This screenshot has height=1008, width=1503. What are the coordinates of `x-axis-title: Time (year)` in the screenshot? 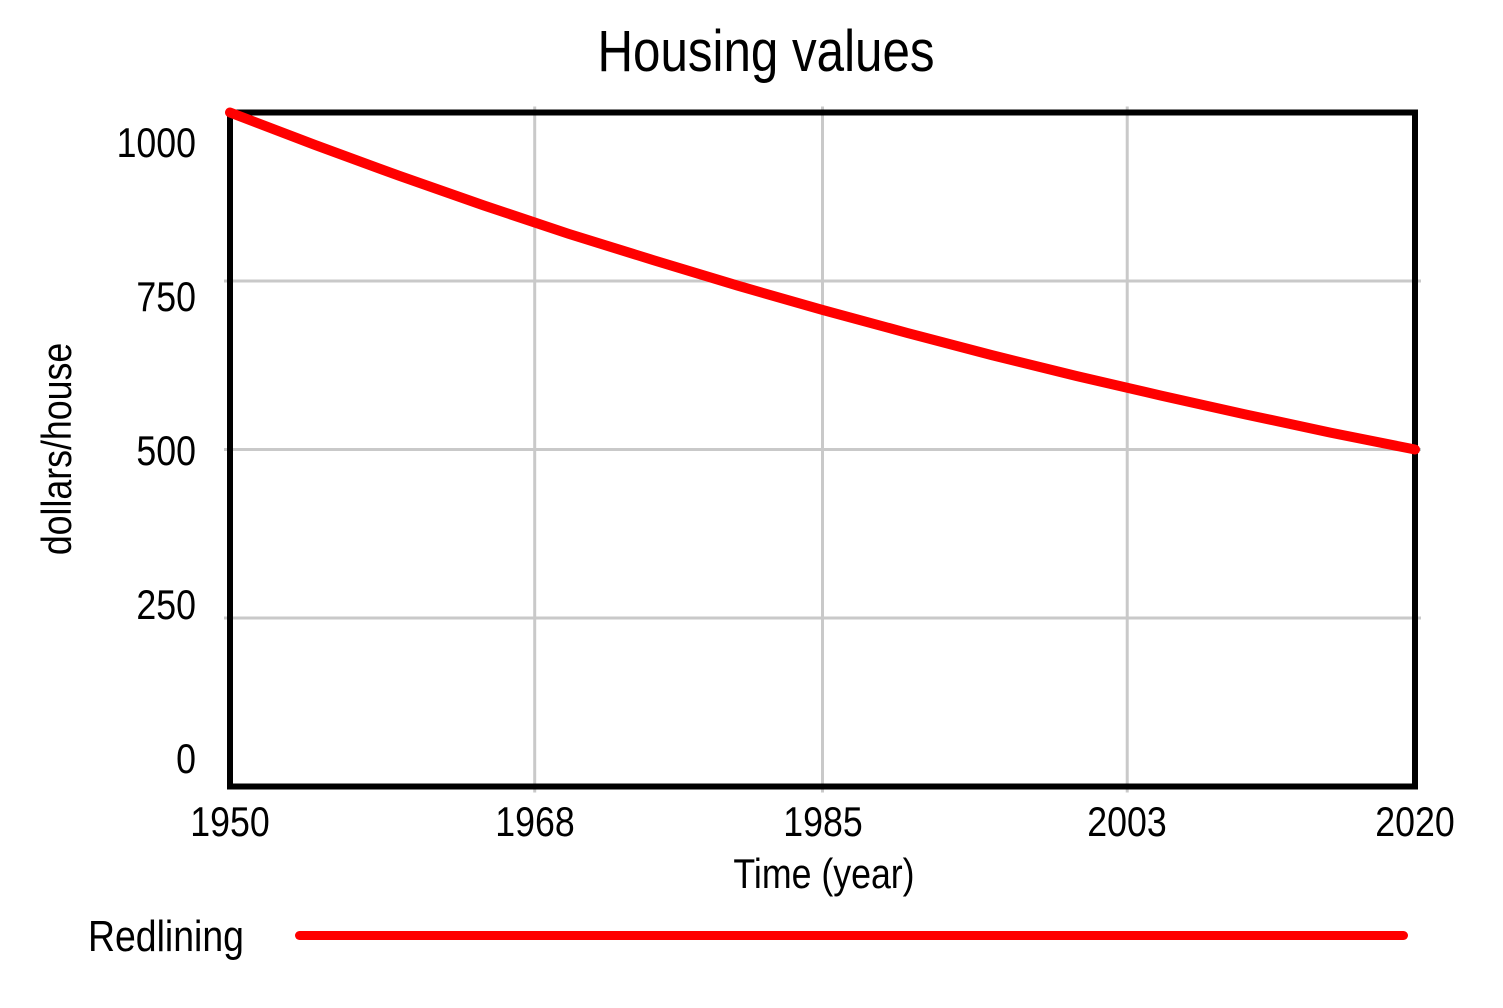 It's located at (824, 873).